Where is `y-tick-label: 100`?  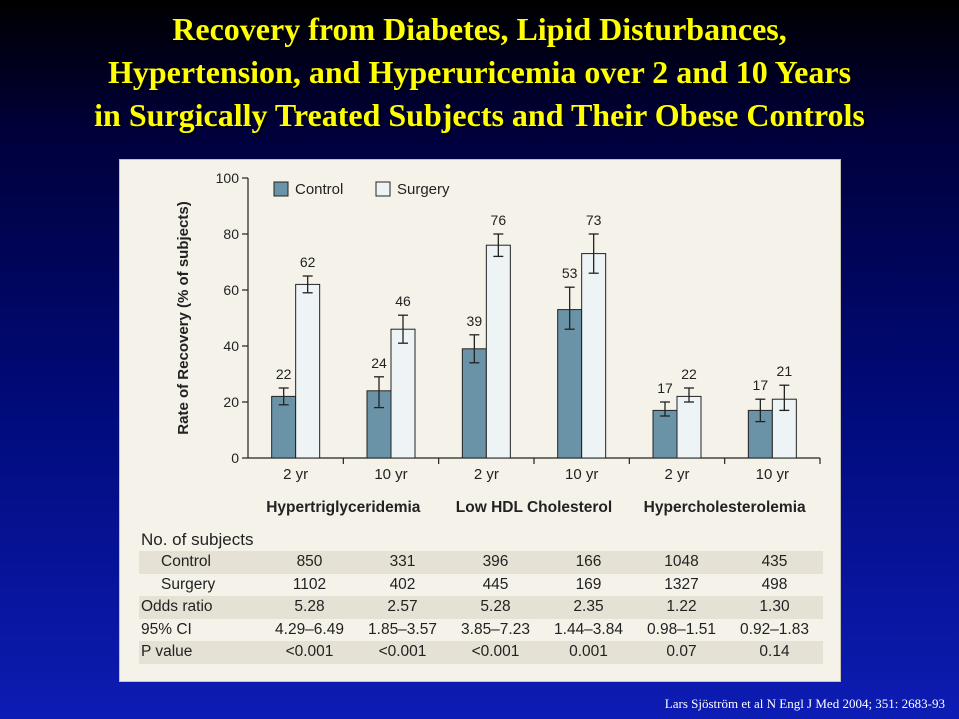
y-tick-label: 100 is located at coordinates (228, 178).